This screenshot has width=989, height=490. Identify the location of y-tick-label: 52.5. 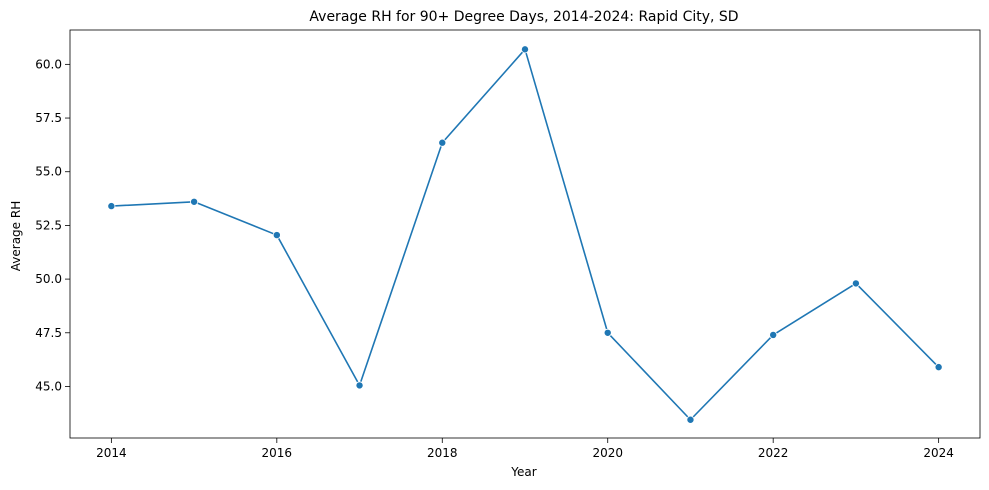
(48, 225).